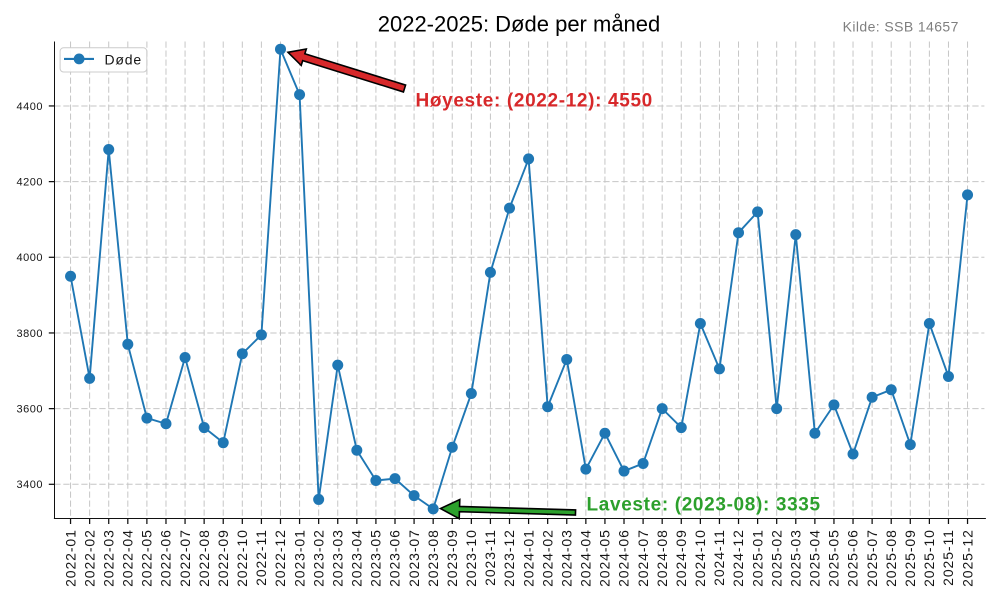 This screenshot has height=605, width=1000. I want to click on svg-text: Døde, so click(123, 59).